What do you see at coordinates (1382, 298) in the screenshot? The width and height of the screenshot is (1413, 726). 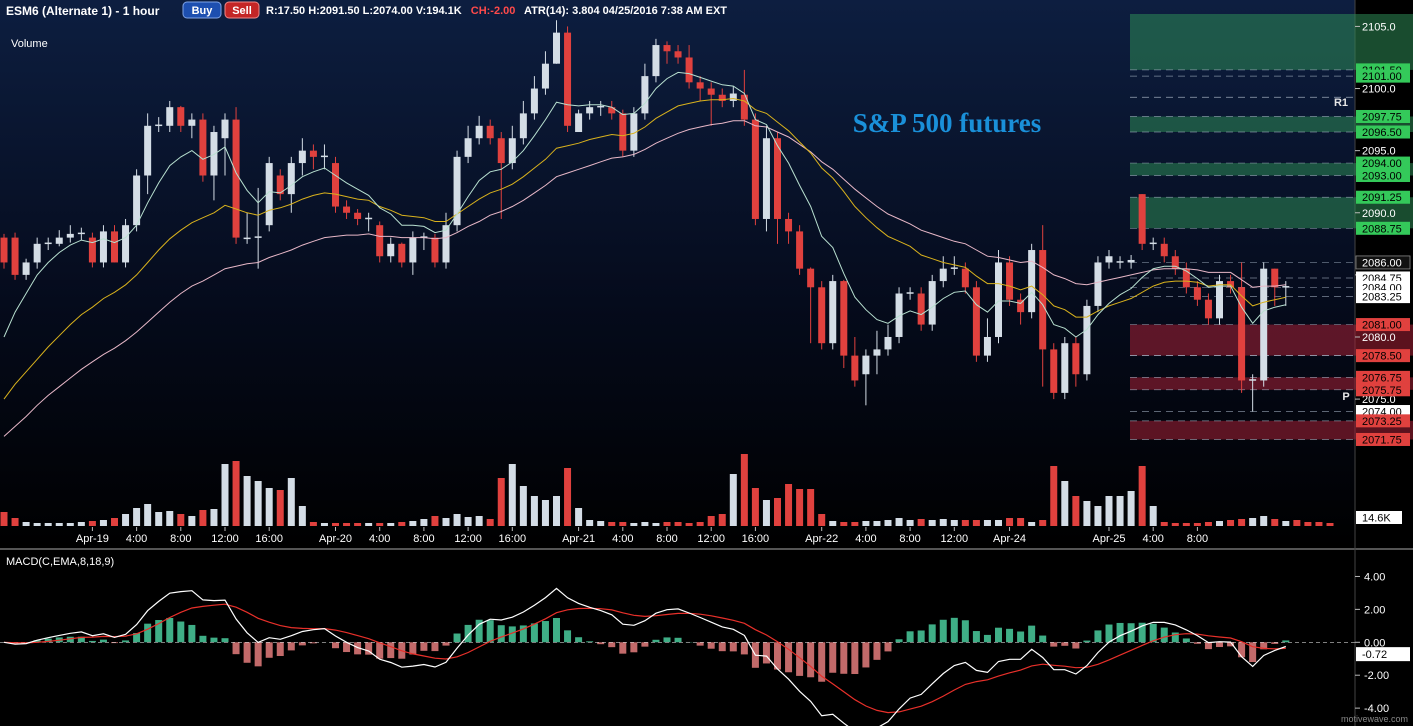 I see `price-tag-label: 2083.25` at bounding box center [1382, 298].